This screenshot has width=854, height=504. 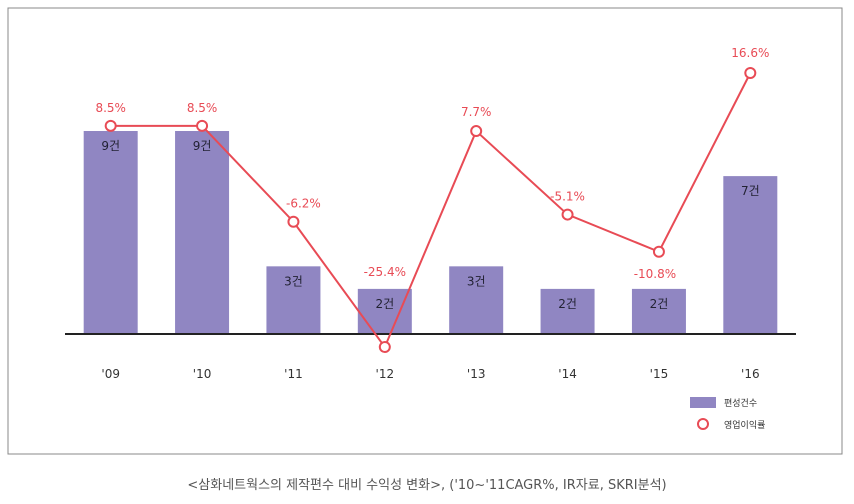 I want to click on bar-label-5: 2건, so click(x=567, y=304).